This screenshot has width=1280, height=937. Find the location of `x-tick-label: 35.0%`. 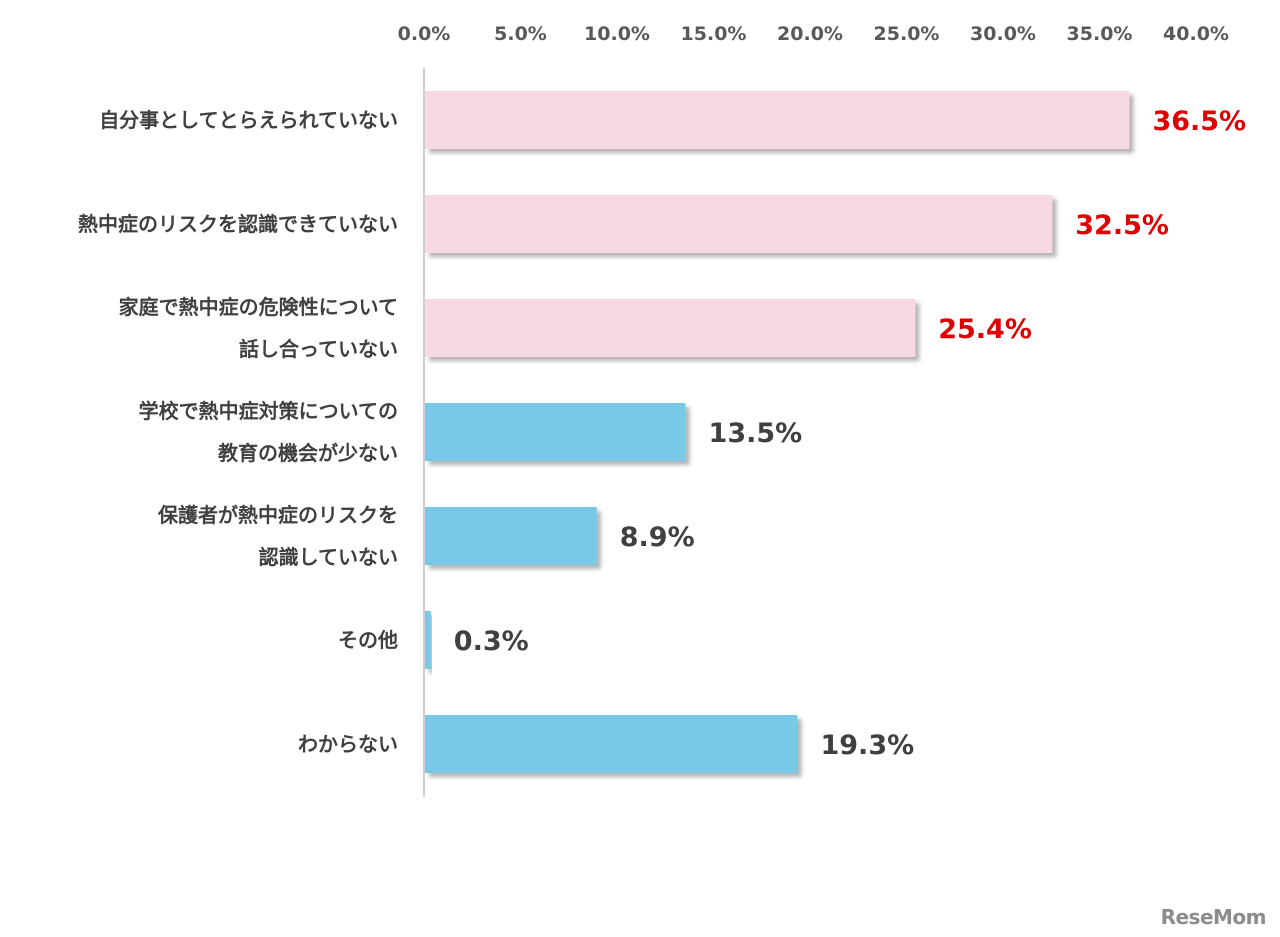

x-tick-label: 35.0% is located at coordinates (1100, 34).